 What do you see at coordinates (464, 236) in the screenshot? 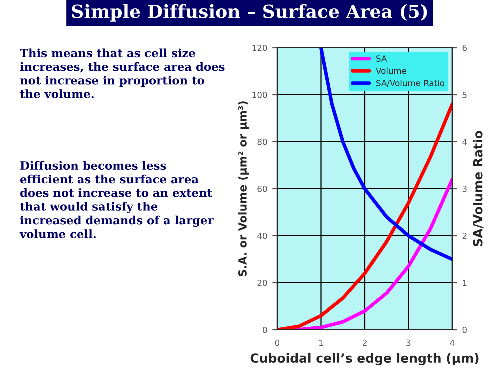
I see `y2-tick-label: 2` at bounding box center [464, 236].